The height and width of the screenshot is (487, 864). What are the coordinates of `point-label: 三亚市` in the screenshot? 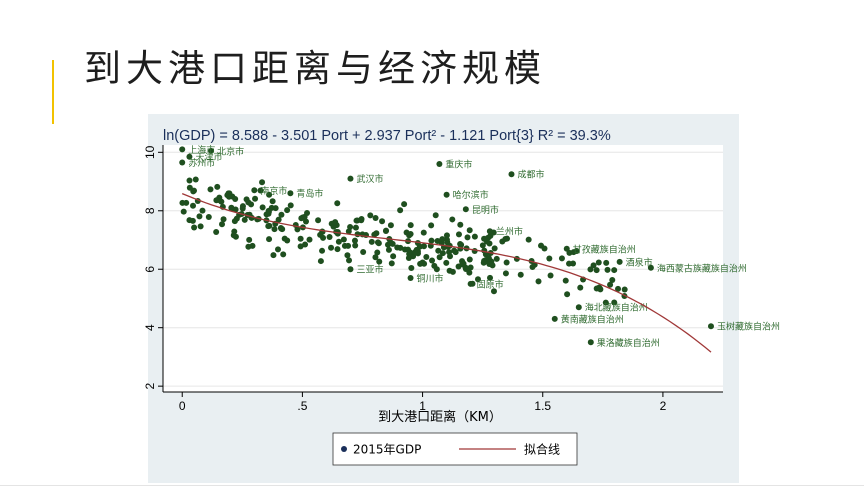 It's located at (369, 270).